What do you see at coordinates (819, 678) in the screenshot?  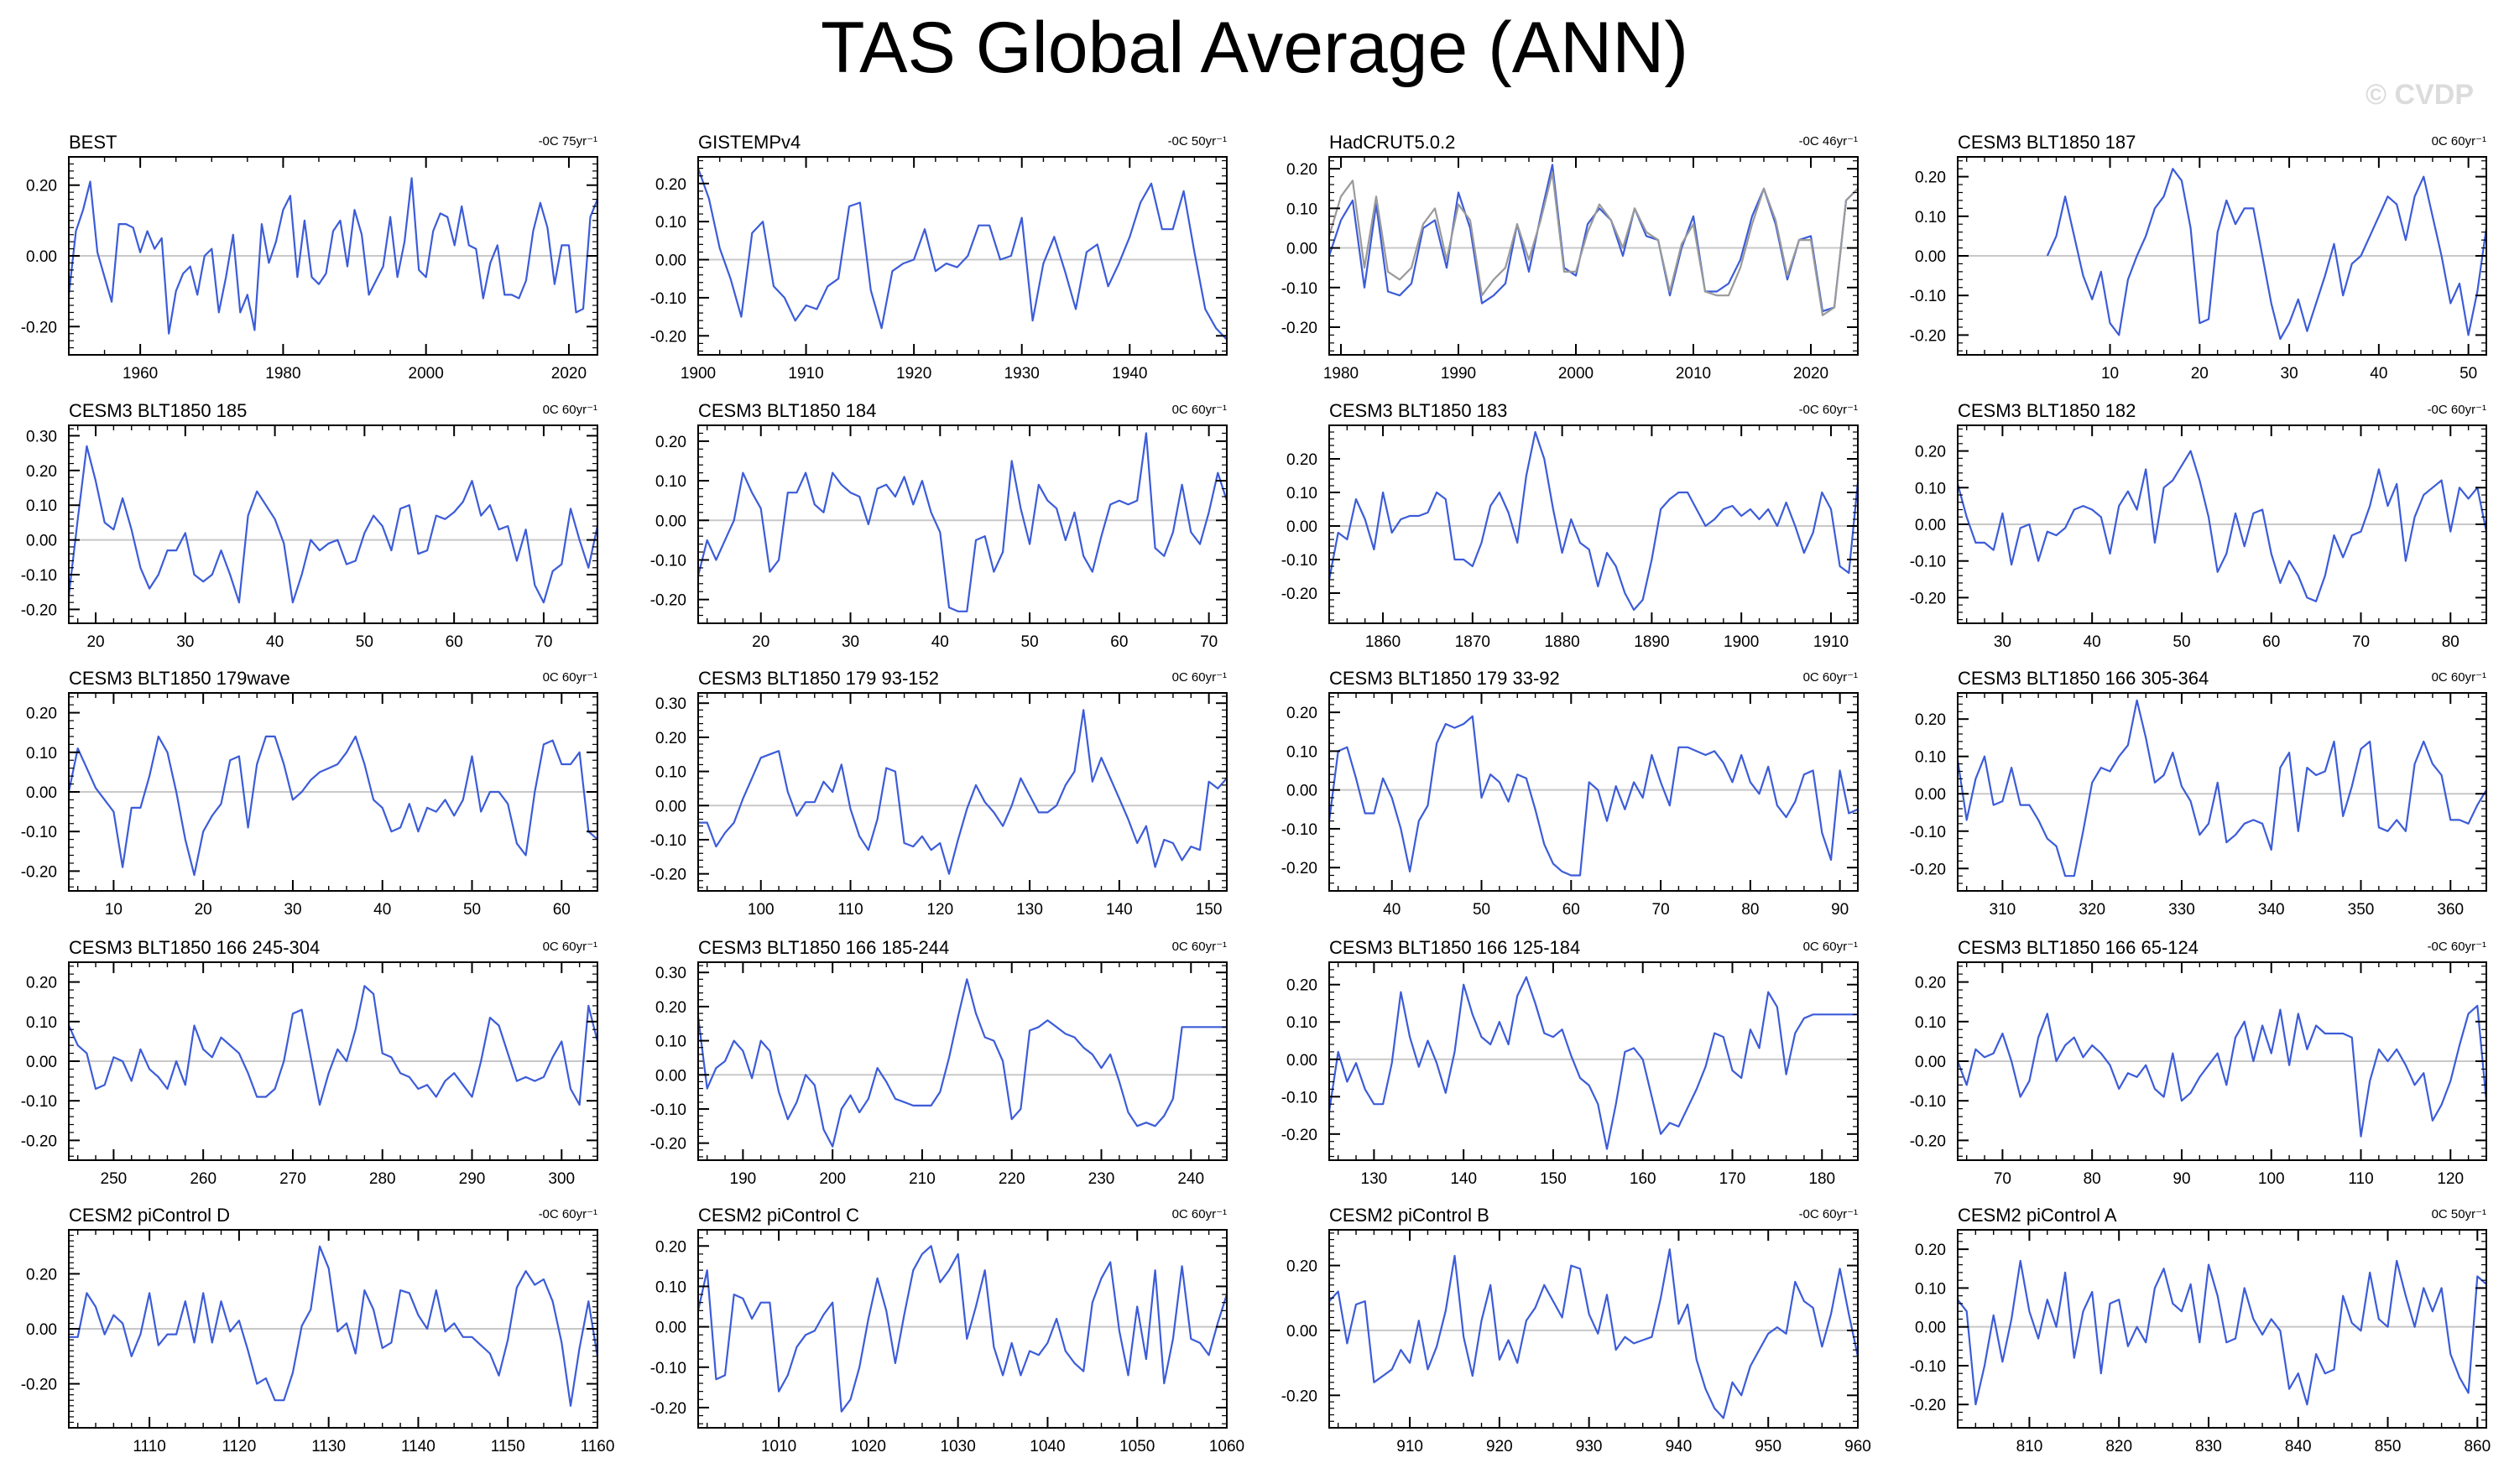 I see `panel-title: CESM3 BLT1850 179 93-152` at bounding box center [819, 678].